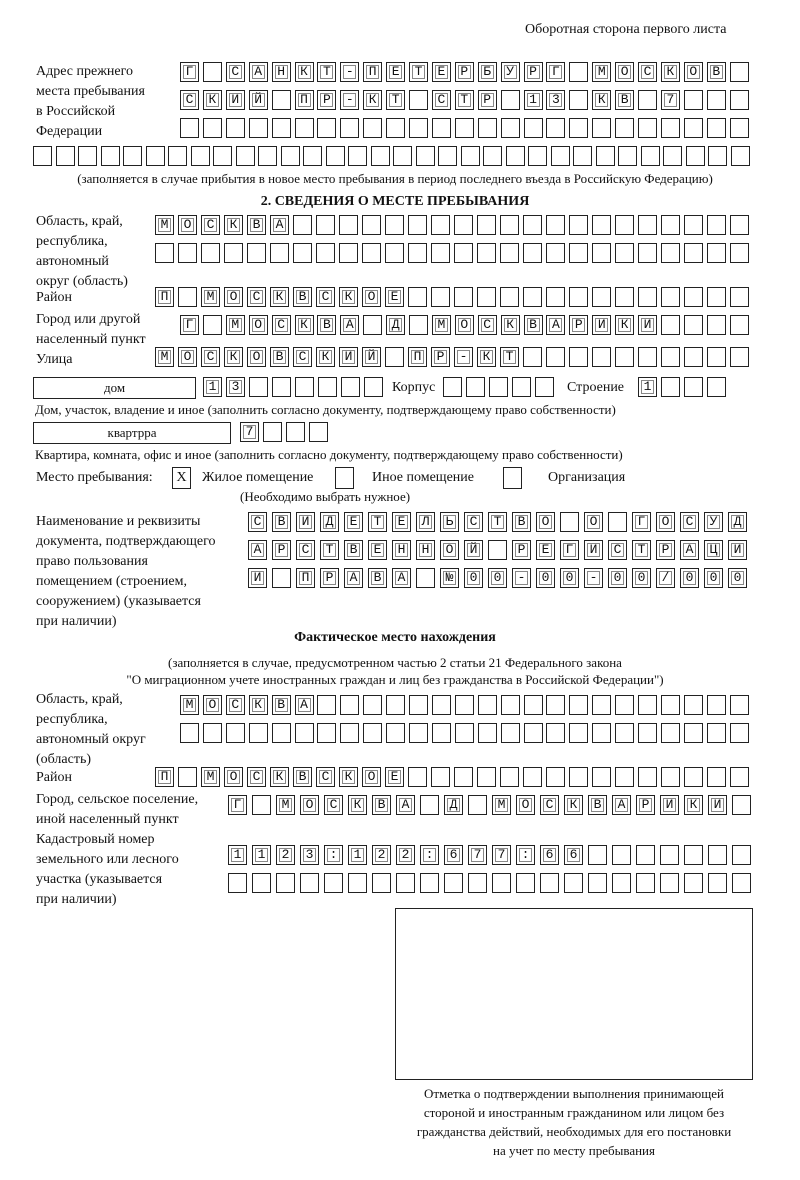 This screenshot has width=800, height=1180. What do you see at coordinates (344, 478) in the screenshot?
I see `checkbox-other-premises` at bounding box center [344, 478].